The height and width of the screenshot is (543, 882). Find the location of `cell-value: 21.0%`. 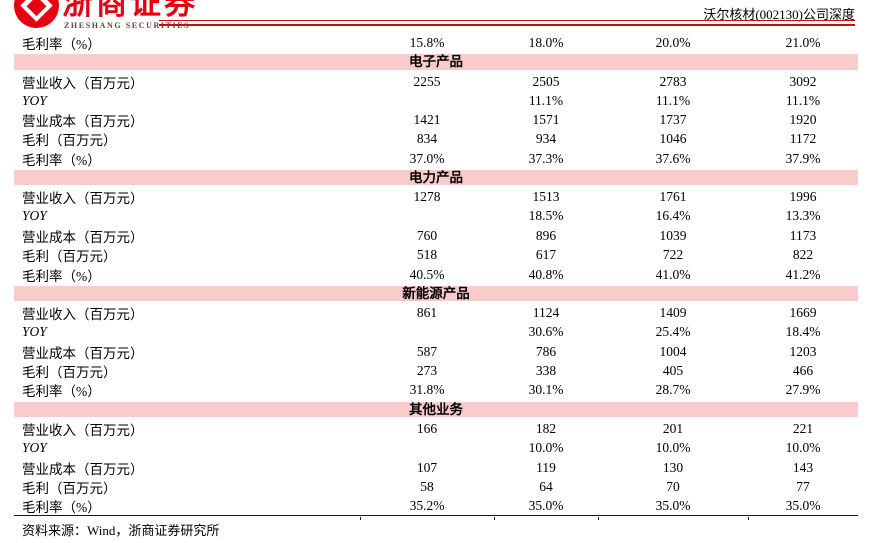

cell-value: 21.0% is located at coordinates (803, 42).